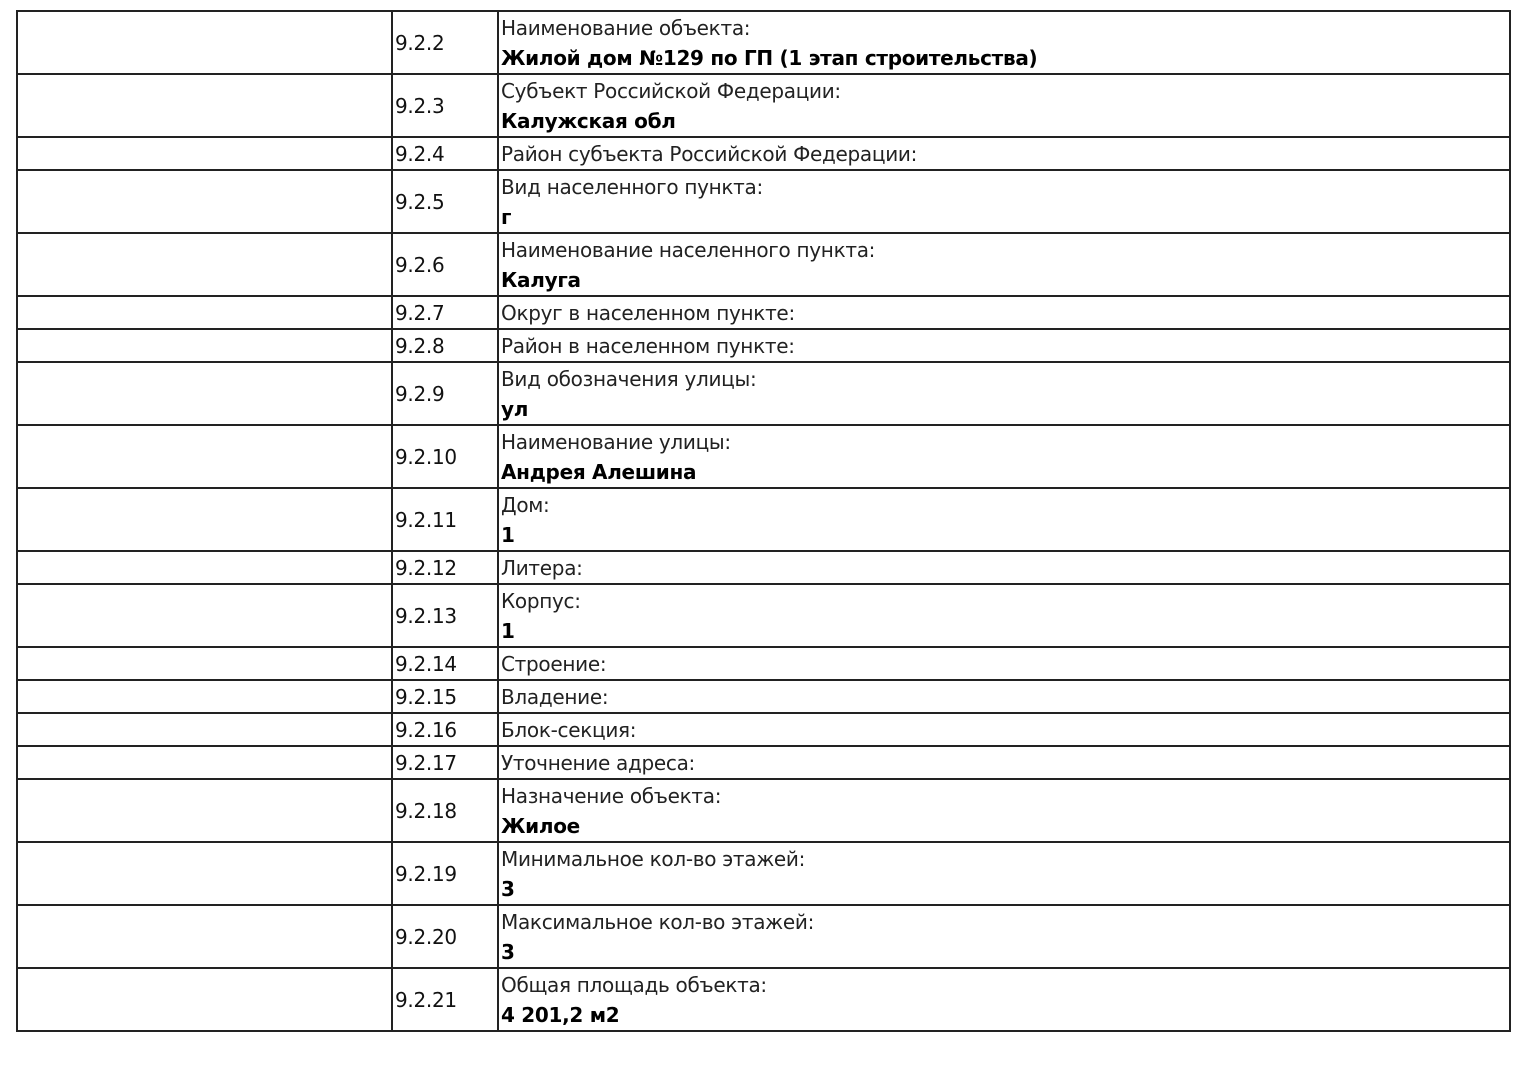 This screenshot has height=1080, width=1528. What do you see at coordinates (508, 888) in the screenshot?
I see `item-value: 3` at bounding box center [508, 888].